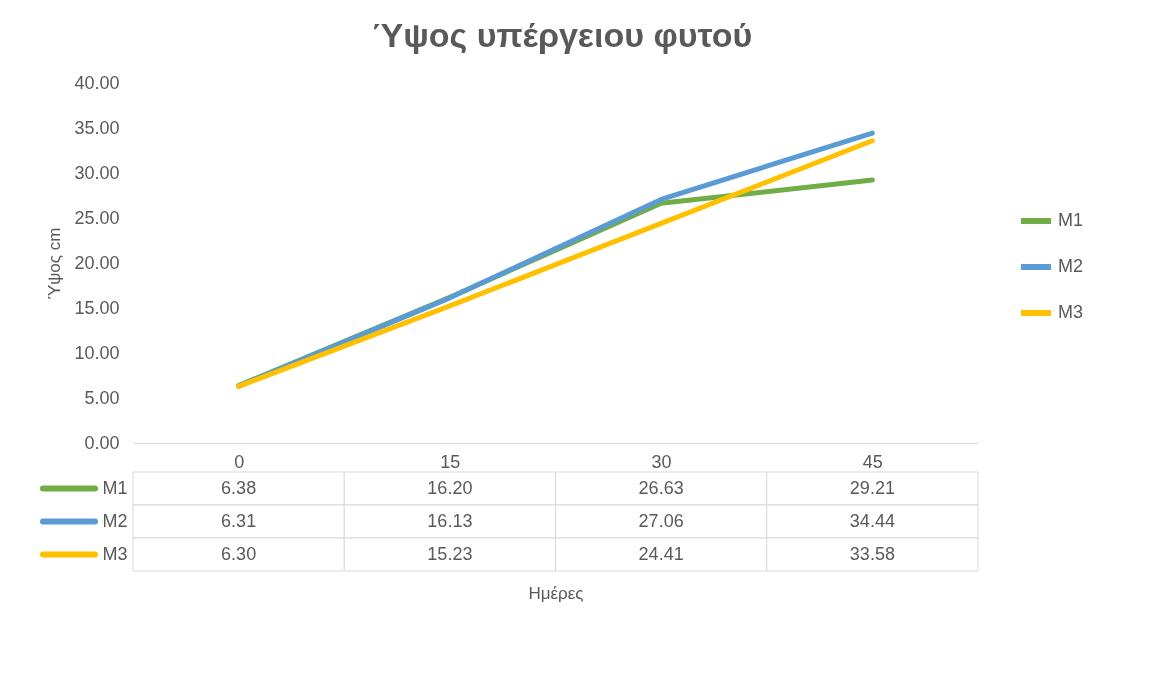  I want to click on data-label: 15.23, so click(450, 553).